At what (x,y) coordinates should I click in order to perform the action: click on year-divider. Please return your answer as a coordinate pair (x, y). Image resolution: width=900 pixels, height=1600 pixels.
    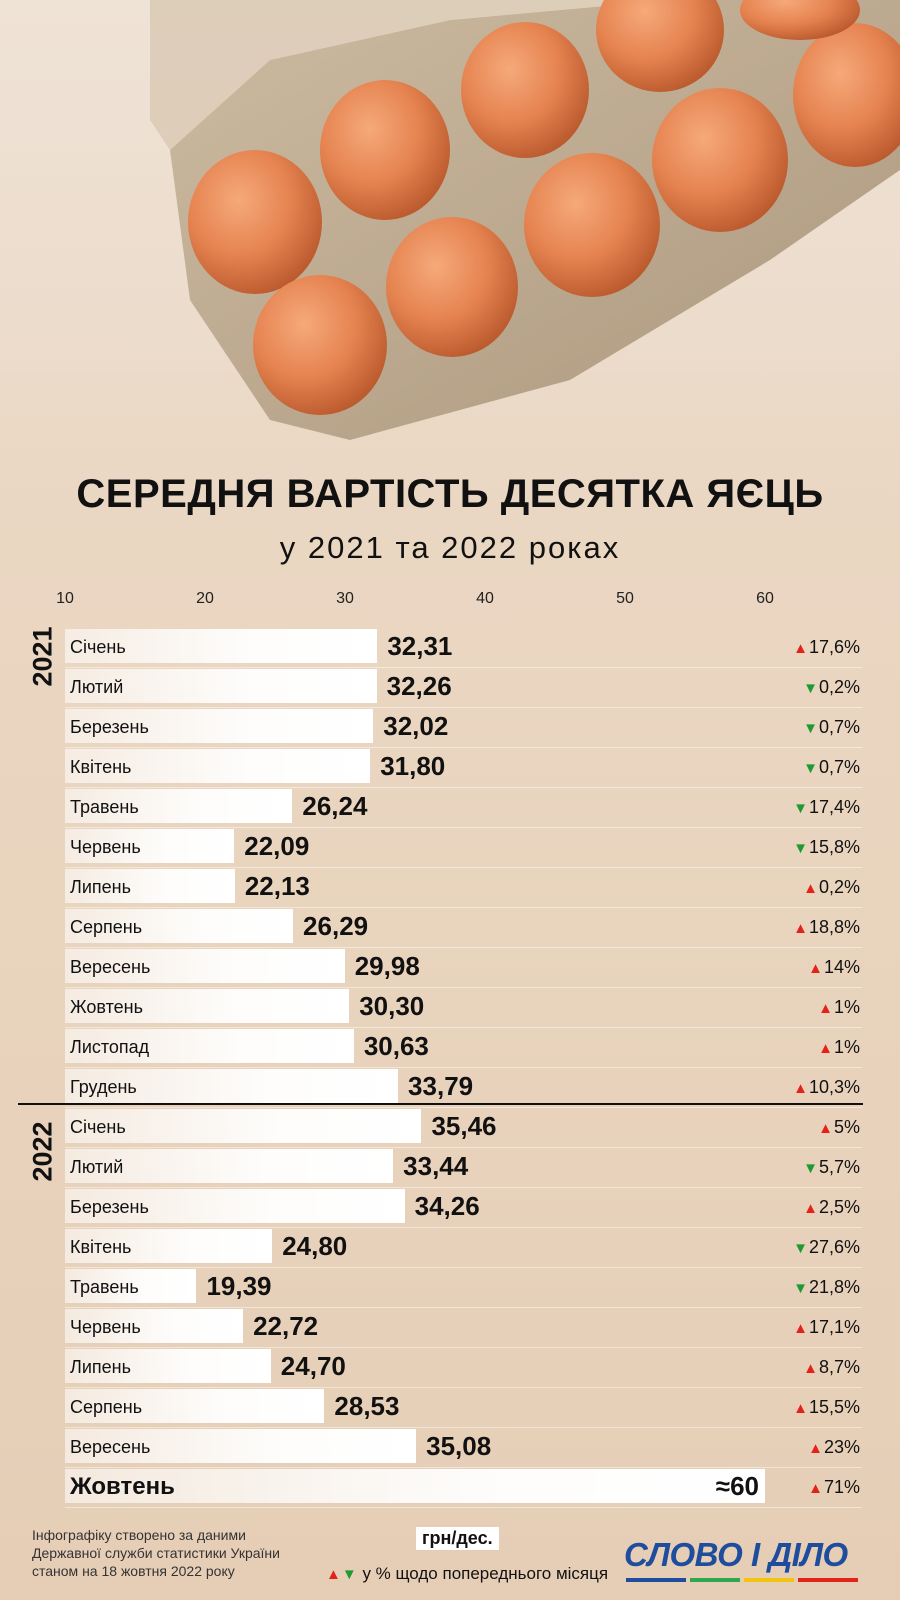
    Looking at the image, I should click on (440, 1104).